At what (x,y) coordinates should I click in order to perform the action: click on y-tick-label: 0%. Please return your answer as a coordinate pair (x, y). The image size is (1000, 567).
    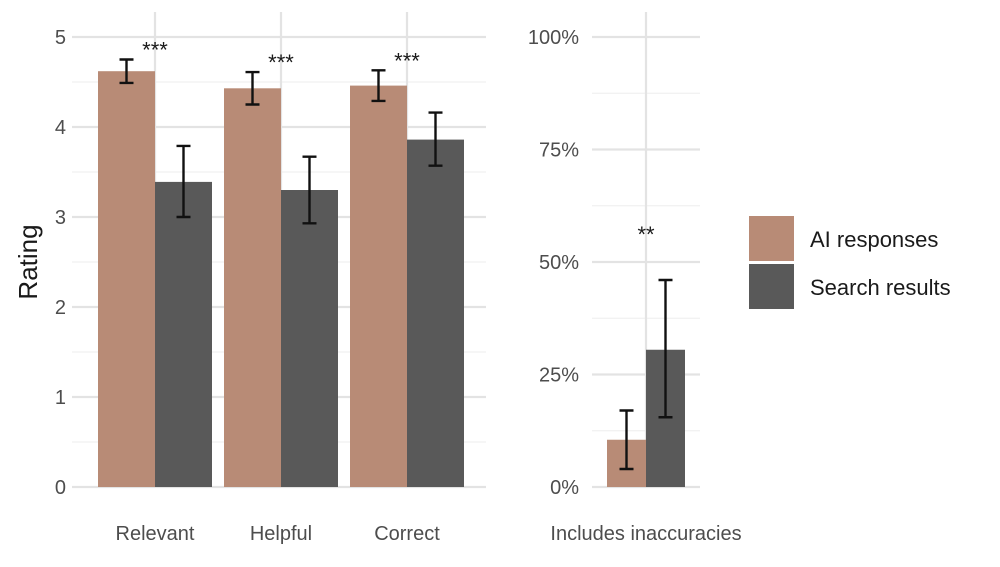
    Looking at the image, I should click on (564, 488).